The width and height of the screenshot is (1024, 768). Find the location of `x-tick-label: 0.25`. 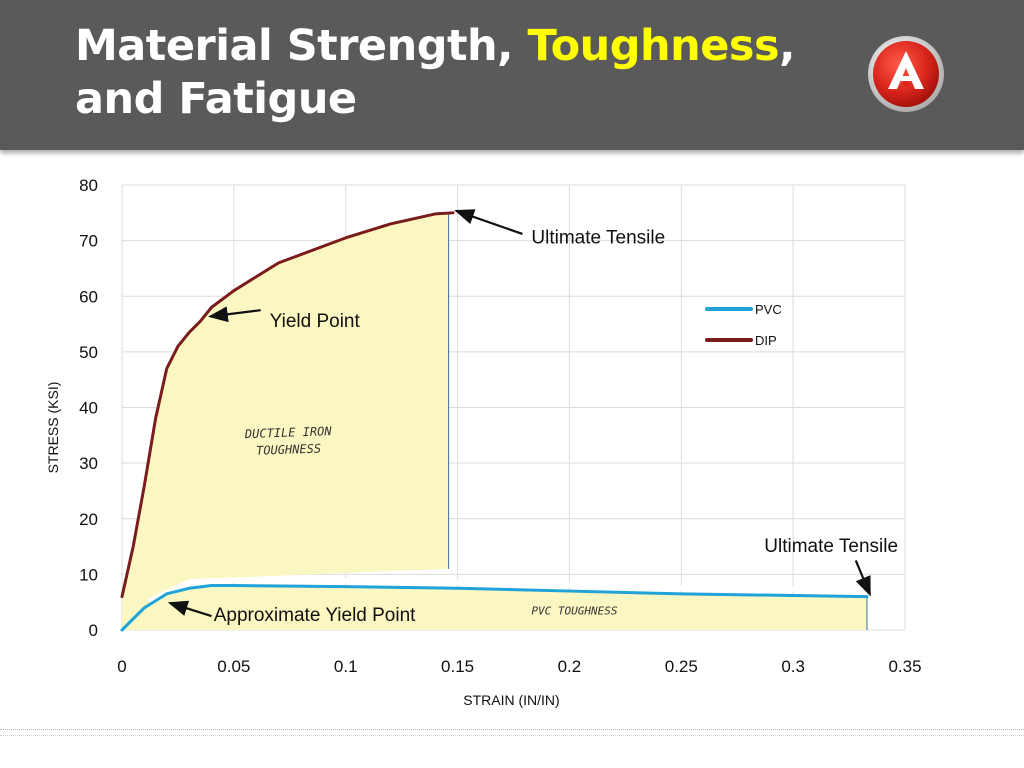

x-tick-label: 0.25 is located at coordinates (681, 666).